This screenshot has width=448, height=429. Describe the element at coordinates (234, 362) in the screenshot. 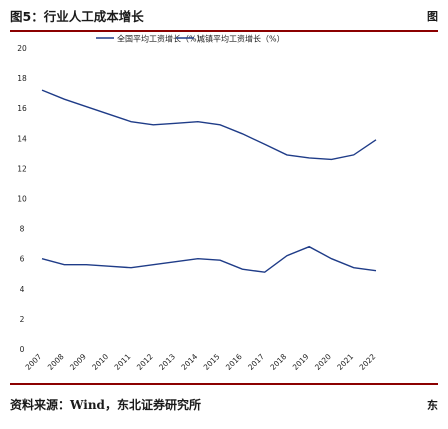

I see `x-tick-label: 2016` at that location.